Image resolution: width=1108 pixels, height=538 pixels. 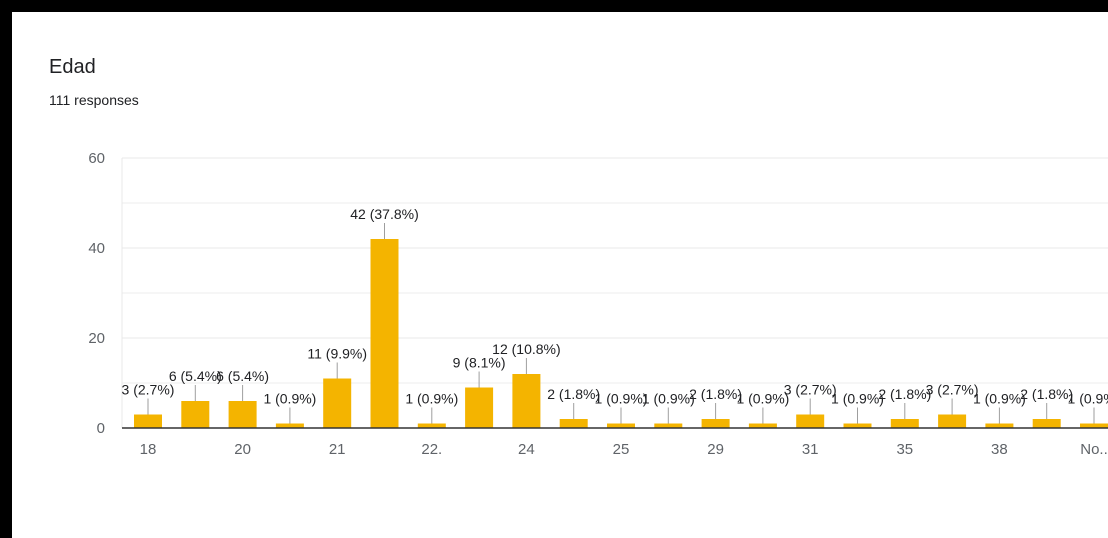 What do you see at coordinates (96, 158) in the screenshot?
I see `y-tick-label: 60` at bounding box center [96, 158].